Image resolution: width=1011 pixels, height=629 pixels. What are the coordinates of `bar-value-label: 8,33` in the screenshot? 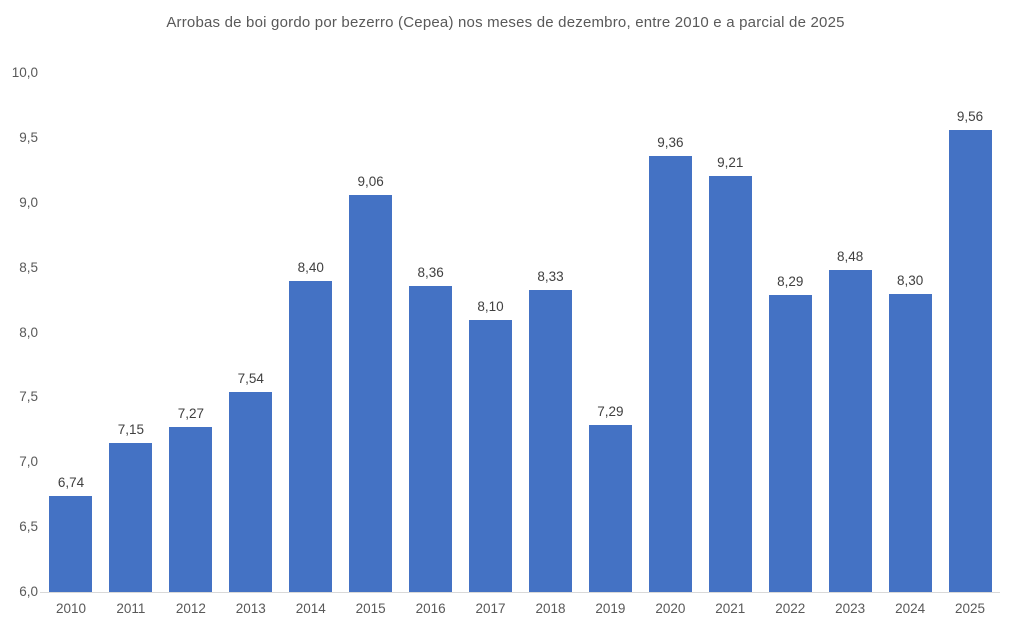 It's located at (550, 276).